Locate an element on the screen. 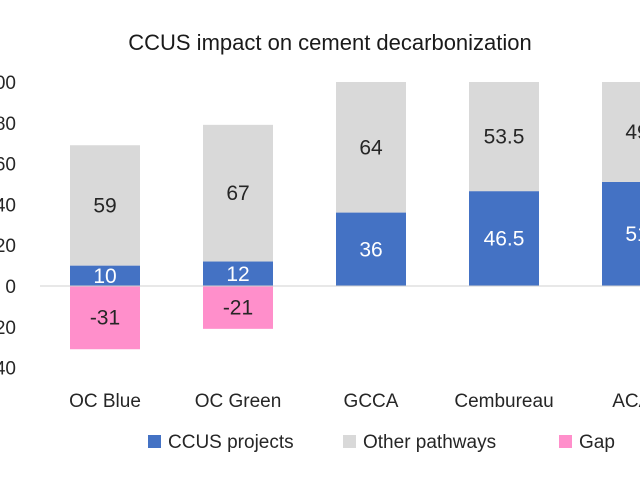 The image size is (640, 480). data-label: 53.5 is located at coordinates (504, 137).